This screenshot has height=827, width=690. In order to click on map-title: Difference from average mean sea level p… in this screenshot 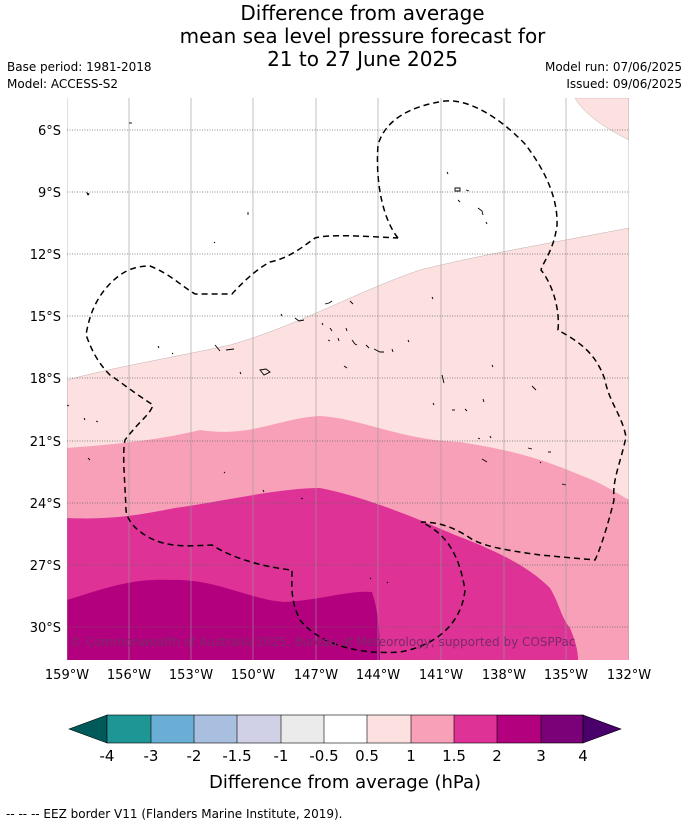, I will do `click(345, 36)`.